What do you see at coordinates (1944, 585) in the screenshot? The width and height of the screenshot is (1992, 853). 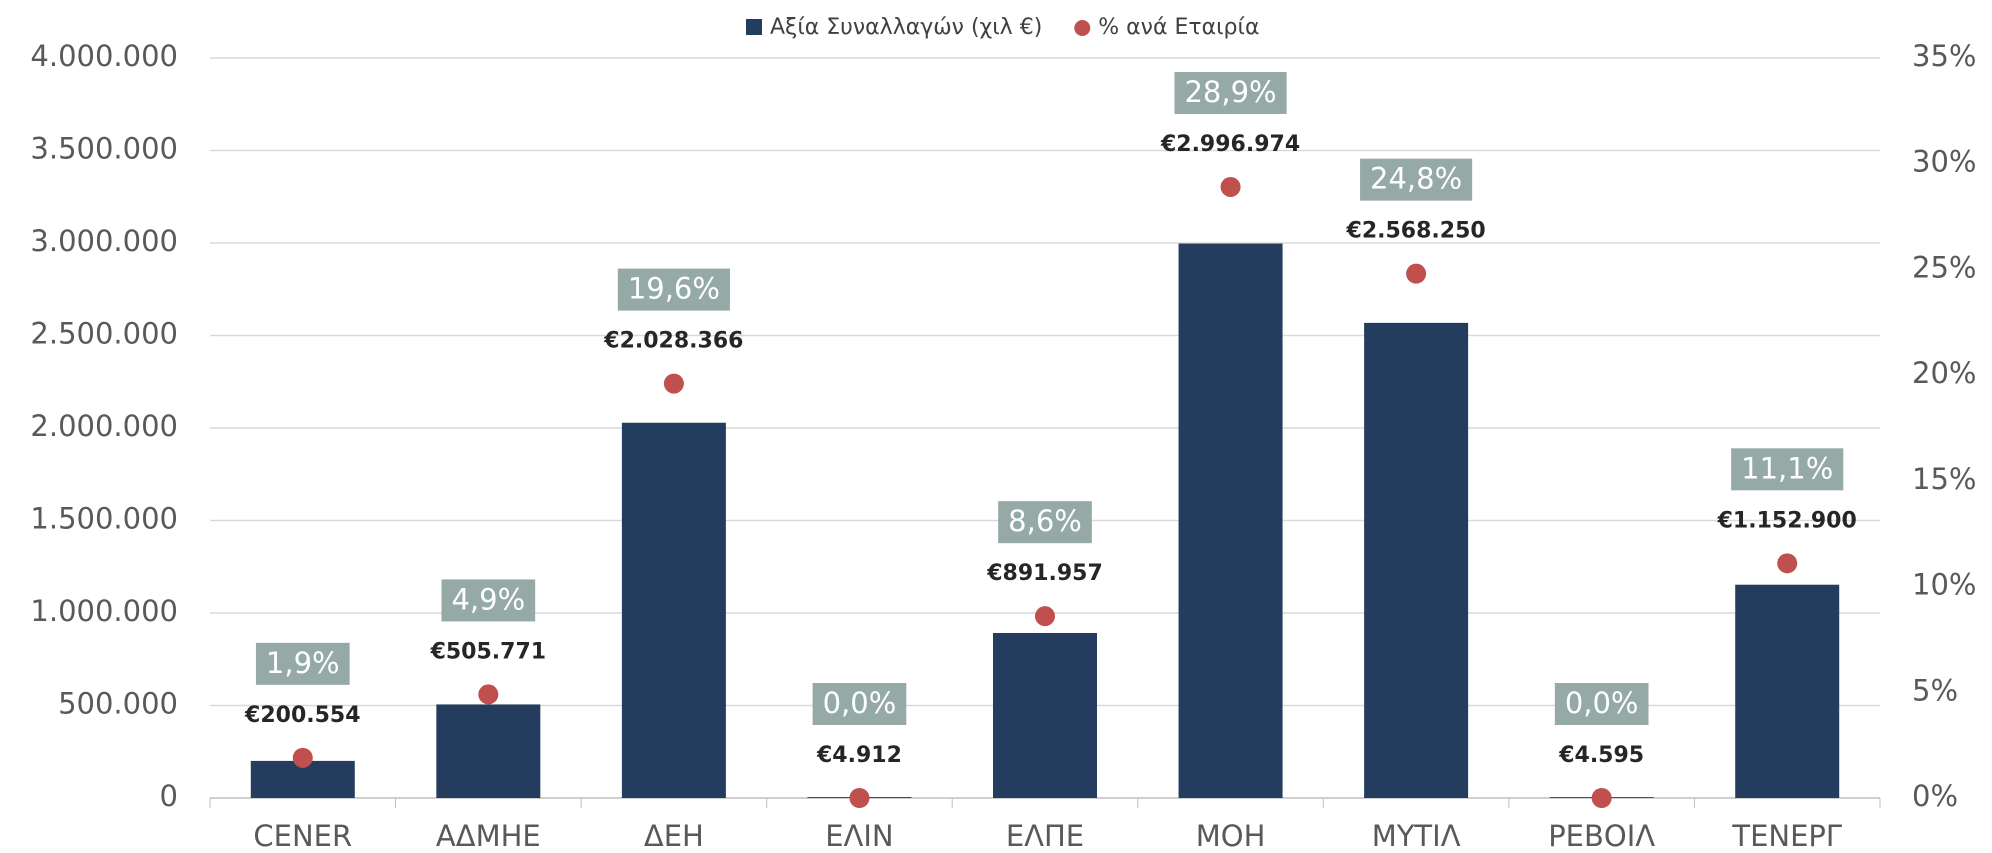 I see `y2-tick-label: 10%` at bounding box center [1944, 585].